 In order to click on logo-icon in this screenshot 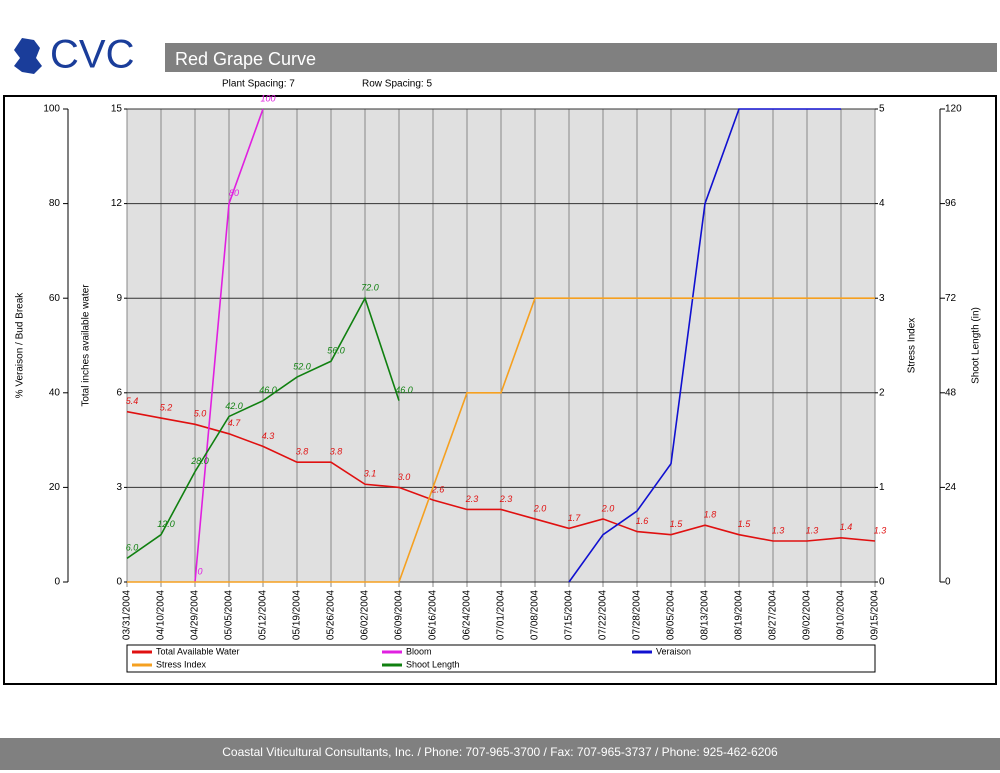, I will do `click(28, 56)`.